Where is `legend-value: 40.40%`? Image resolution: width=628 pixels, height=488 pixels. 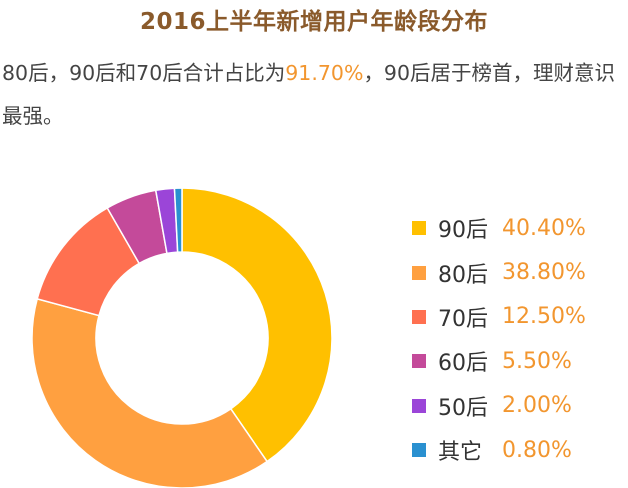 legend-value: 40.40% is located at coordinates (544, 228).